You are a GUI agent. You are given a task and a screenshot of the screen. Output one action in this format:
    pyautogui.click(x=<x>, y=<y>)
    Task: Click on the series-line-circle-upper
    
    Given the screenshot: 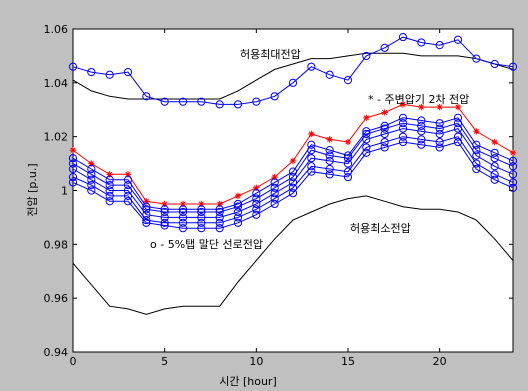 What is the action you would take?
    pyautogui.click(x=293, y=70)
    